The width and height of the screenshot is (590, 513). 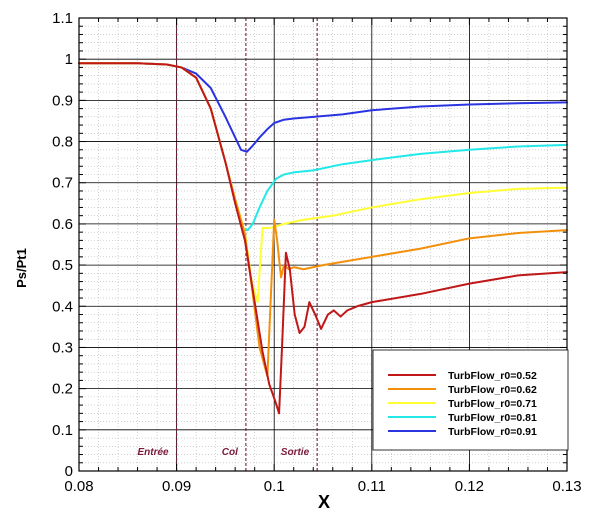 What do you see at coordinates (492, 404) in the screenshot?
I see `legend-label: TurbFlow_r0=0.71` at bounding box center [492, 404].